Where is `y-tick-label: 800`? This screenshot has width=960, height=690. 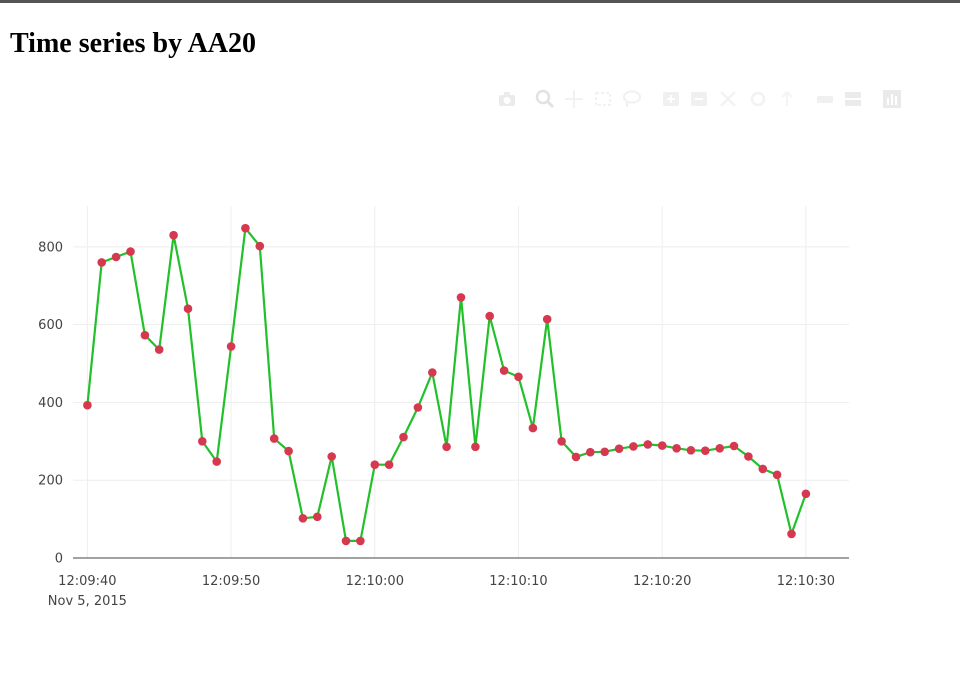
y-tick-label: 800 is located at coordinates (50, 247).